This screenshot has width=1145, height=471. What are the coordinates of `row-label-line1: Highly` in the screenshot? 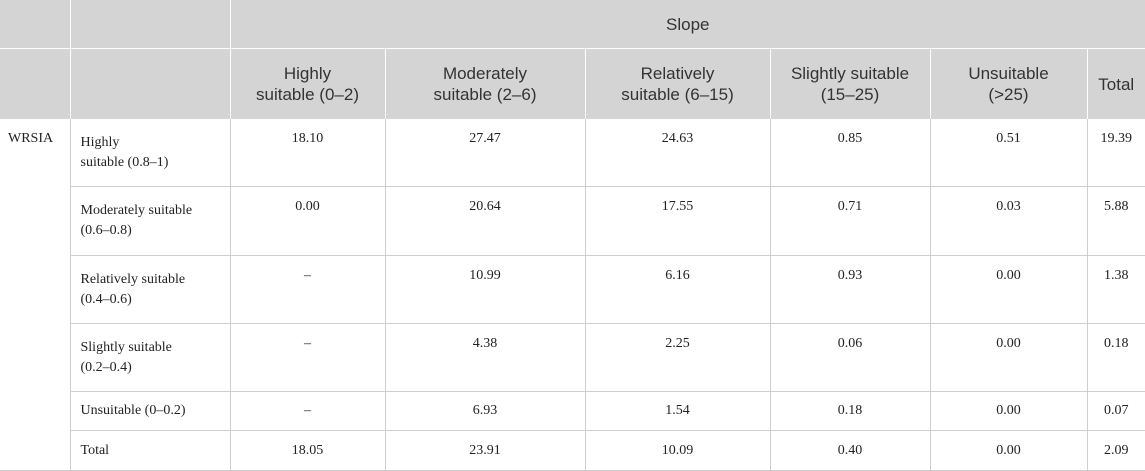 It's located at (100, 142).